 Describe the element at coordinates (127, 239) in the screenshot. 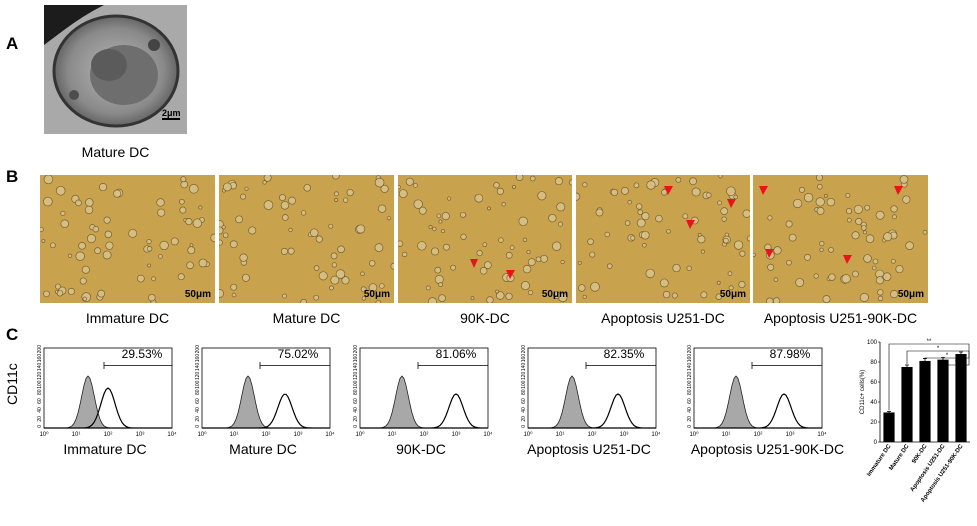

I see `micrograph-immature-dc: 50μm` at that location.